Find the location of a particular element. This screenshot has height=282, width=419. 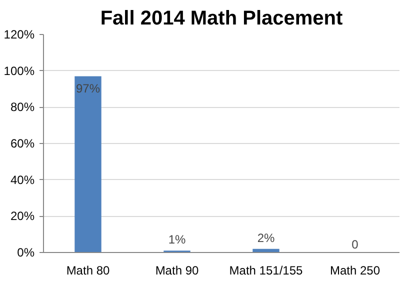

x-tick-label: Math 250 is located at coordinates (355, 271).